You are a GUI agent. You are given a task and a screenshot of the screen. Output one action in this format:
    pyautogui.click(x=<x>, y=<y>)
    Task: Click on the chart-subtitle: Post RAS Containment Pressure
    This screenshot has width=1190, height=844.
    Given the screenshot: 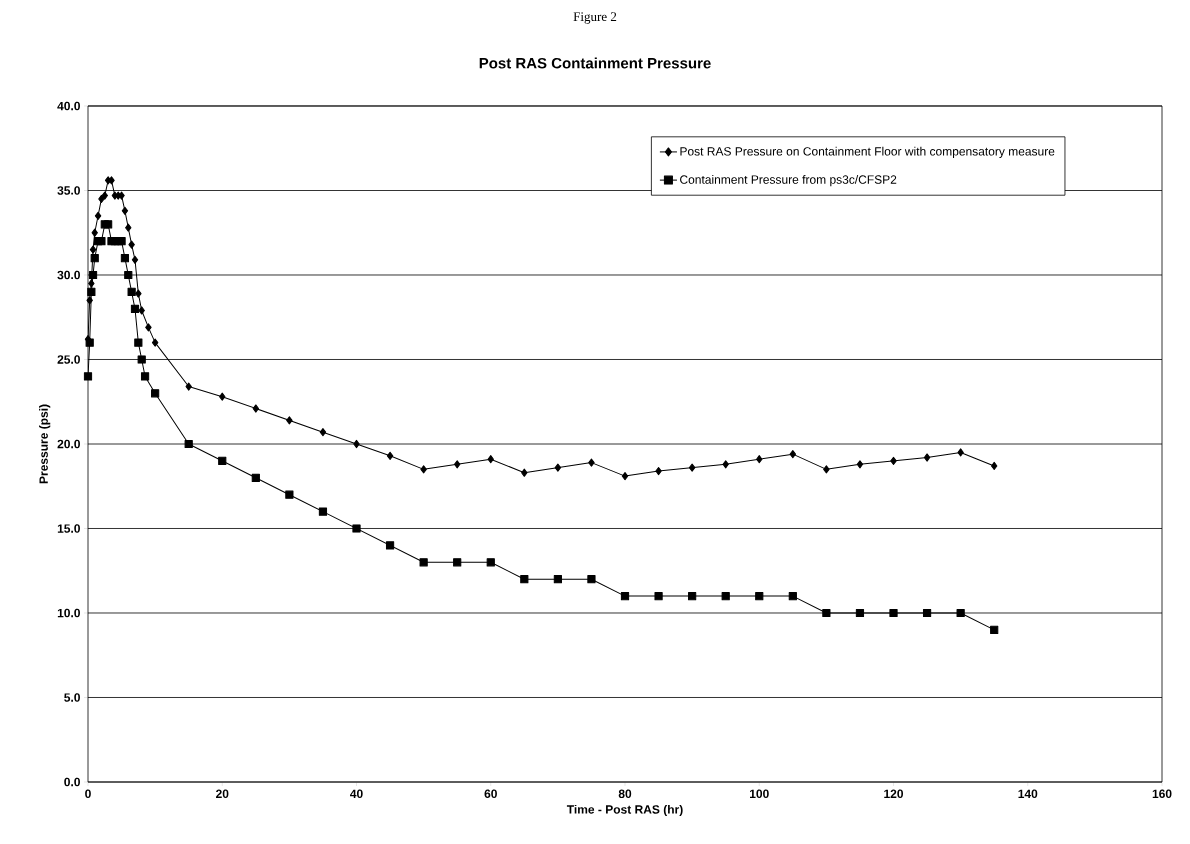 What is the action you would take?
    pyautogui.click(x=595, y=63)
    